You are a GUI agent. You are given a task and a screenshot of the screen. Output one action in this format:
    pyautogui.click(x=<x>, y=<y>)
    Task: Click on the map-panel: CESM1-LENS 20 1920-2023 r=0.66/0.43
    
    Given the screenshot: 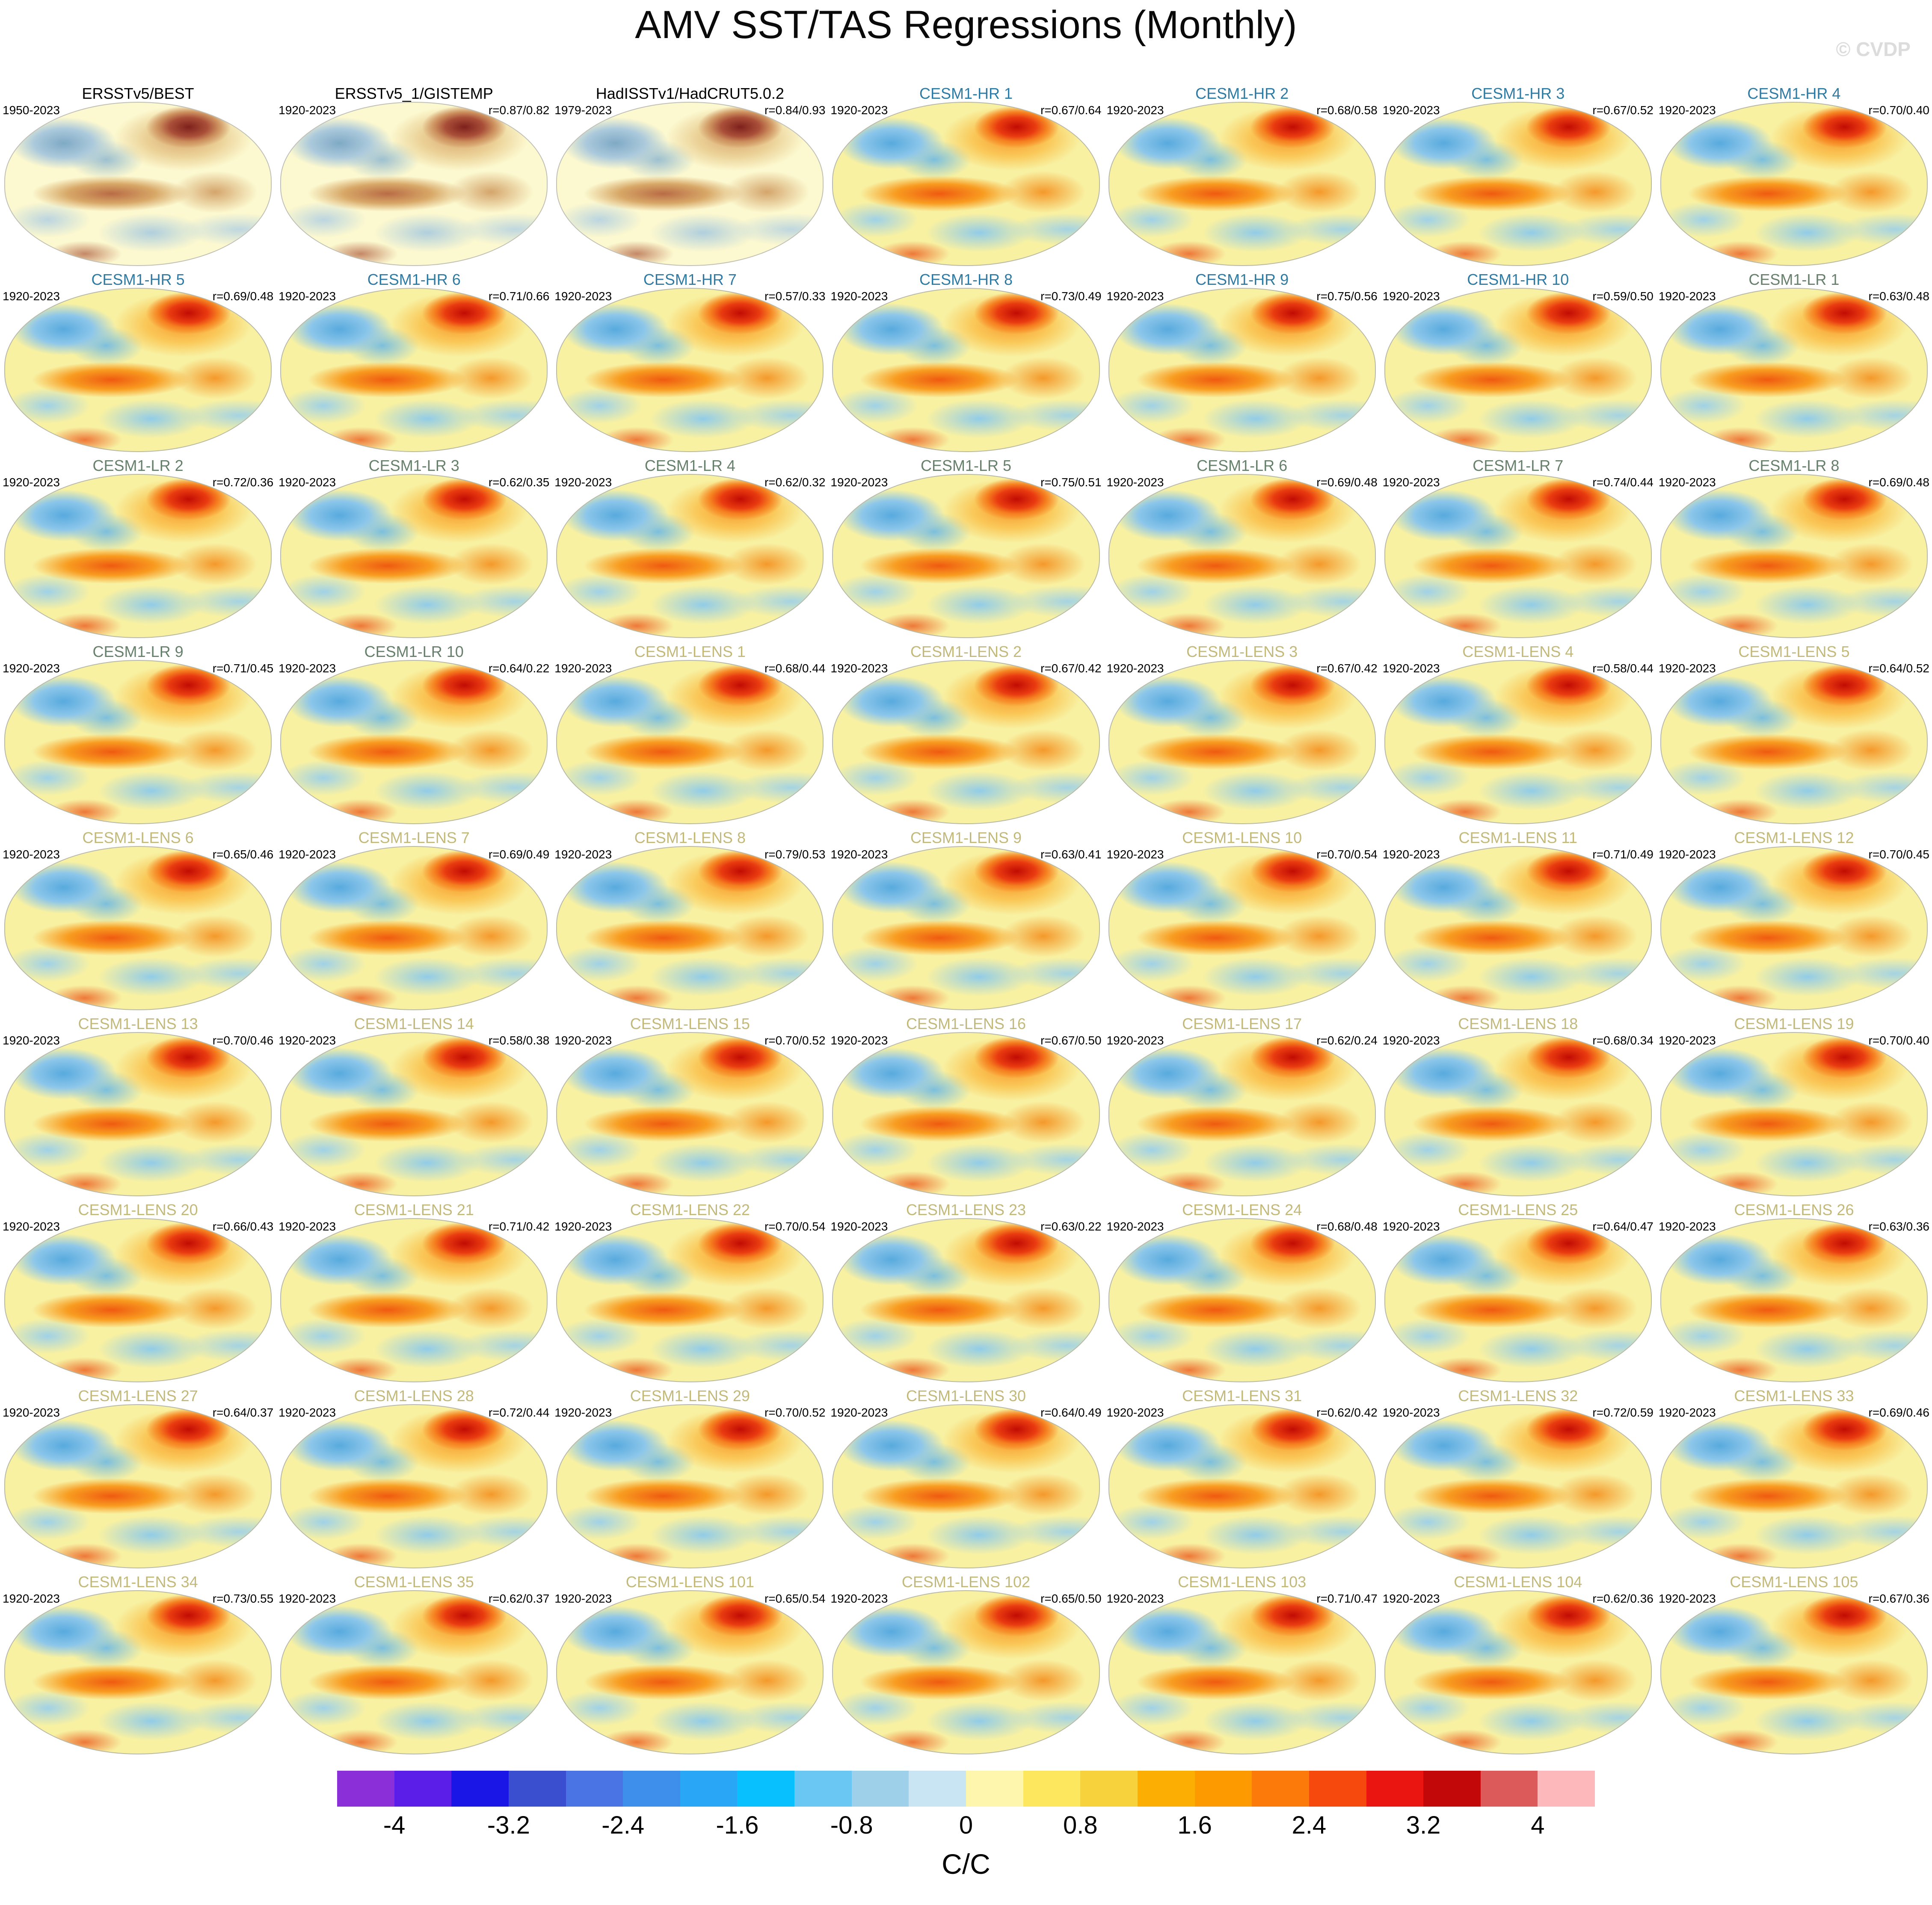 What is the action you would take?
    pyautogui.click(x=138, y=1293)
    